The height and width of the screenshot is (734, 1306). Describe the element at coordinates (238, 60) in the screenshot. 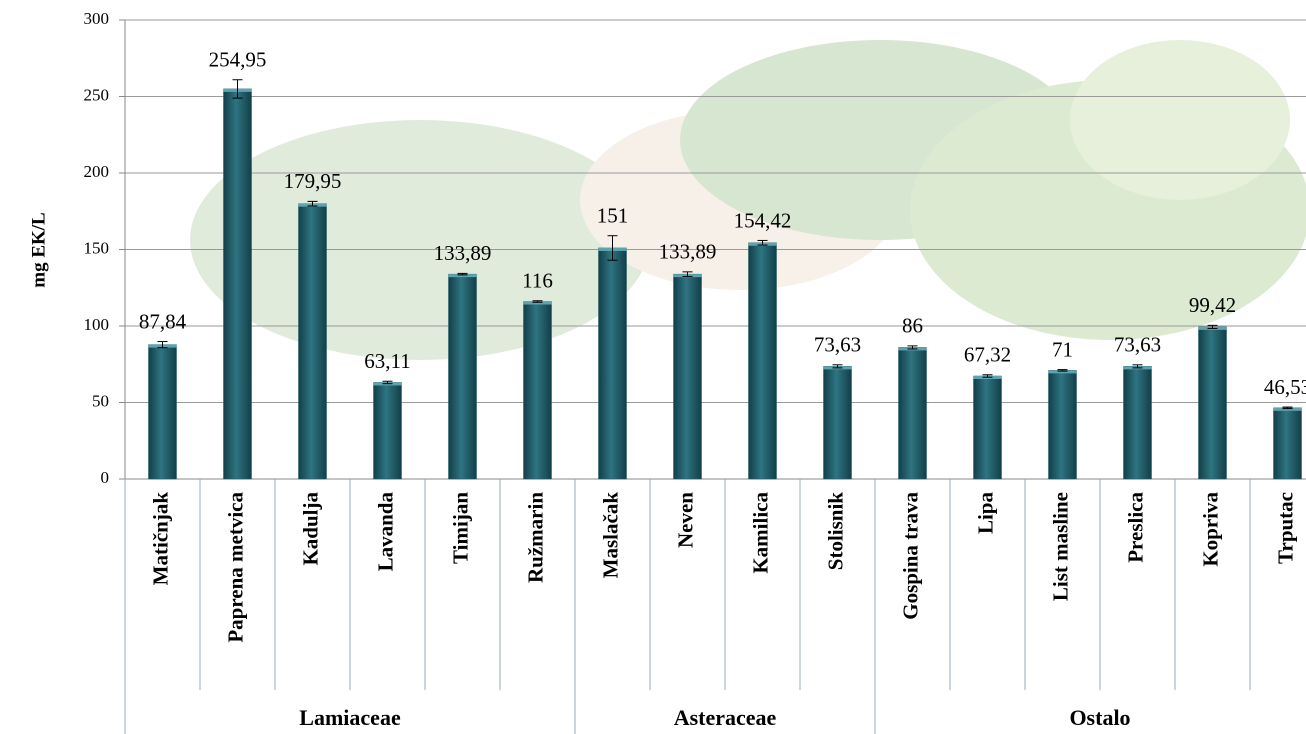

I see `value-label: 254,95` at that location.